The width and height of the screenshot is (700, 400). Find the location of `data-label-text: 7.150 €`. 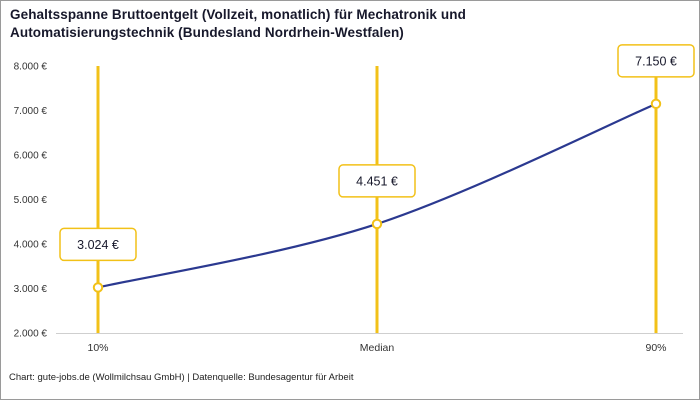

data-label-text: 7.150 € is located at coordinates (656, 61).